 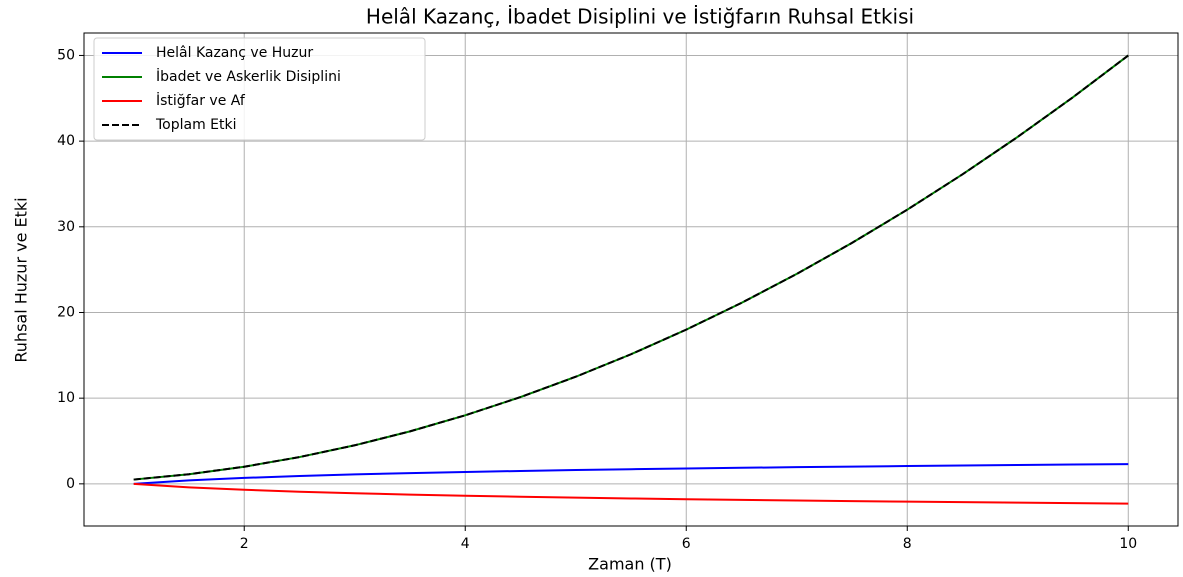 What do you see at coordinates (630, 564) in the screenshot?
I see `x-axis-label: Zaman (T)` at bounding box center [630, 564].